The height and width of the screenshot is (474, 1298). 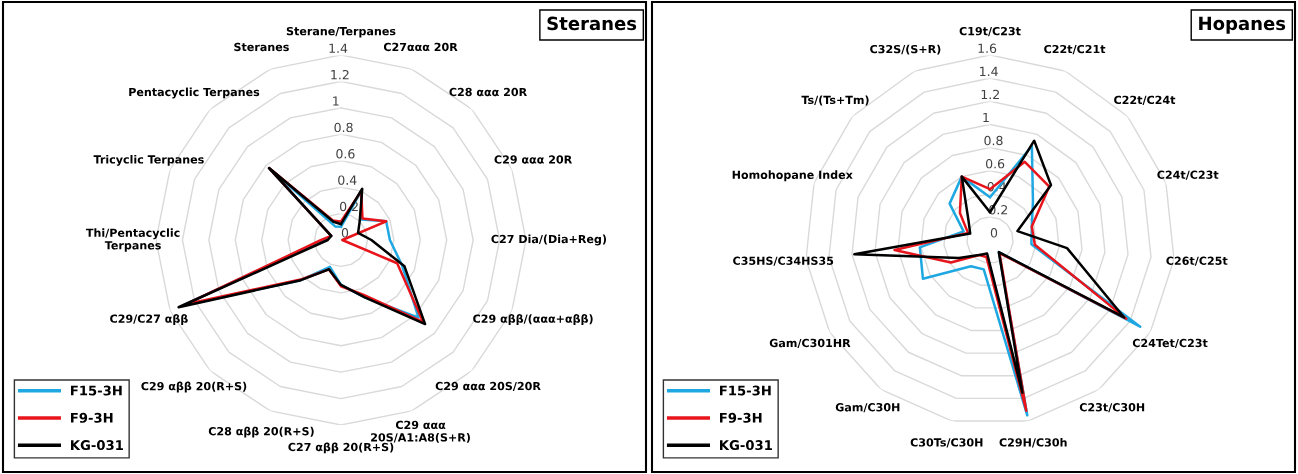 What do you see at coordinates (488, 92) in the screenshot?
I see `spoke-label: C28 ααα 20R` at bounding box center [488, 92].